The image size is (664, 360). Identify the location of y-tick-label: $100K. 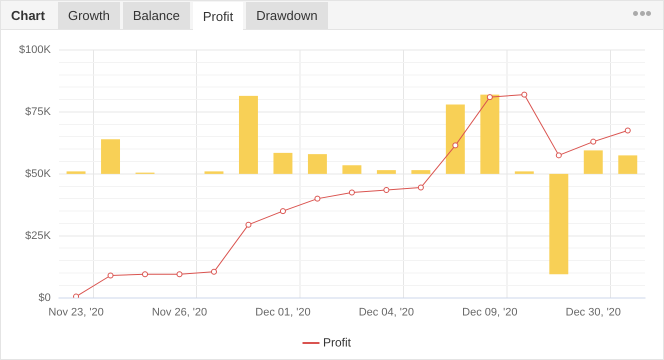
(35, 50).